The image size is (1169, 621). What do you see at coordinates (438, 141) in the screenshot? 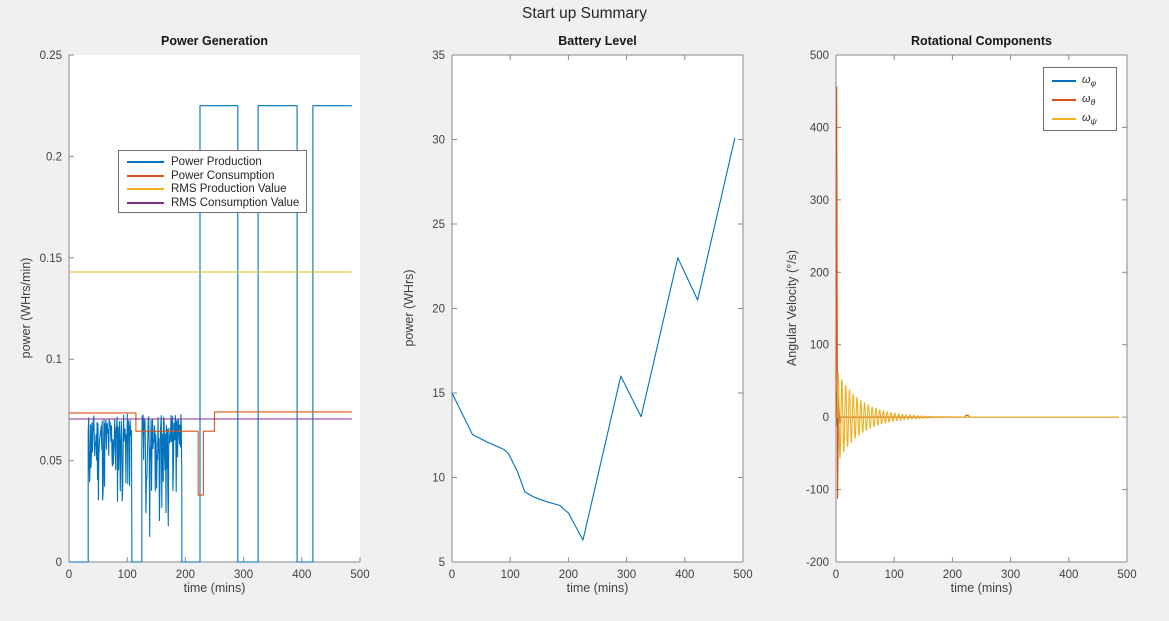
I see `y-tick-label: 30` at bounding box center [438, 141].